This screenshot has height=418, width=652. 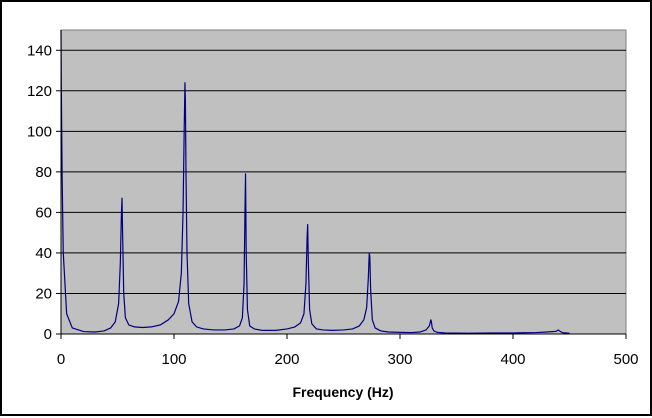 I want to click on y-tick-label-40: 40, so click(x=43, y=253).